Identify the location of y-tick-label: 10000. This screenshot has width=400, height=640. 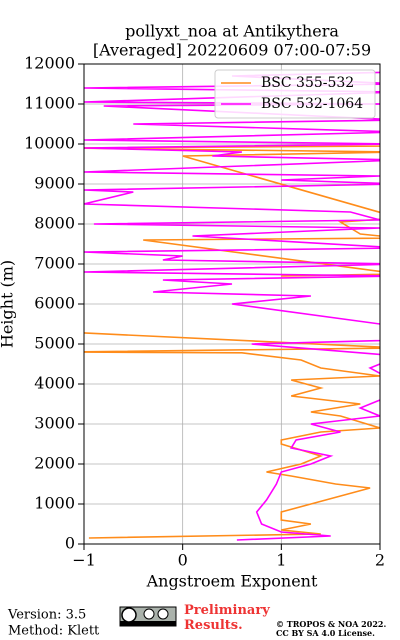
(49, 143).